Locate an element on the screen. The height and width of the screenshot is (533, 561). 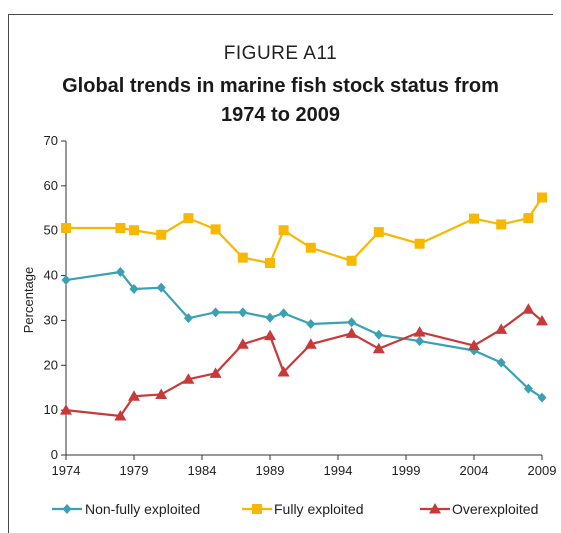
x-tick-label: 1979 is located at coordinates (134, 470).